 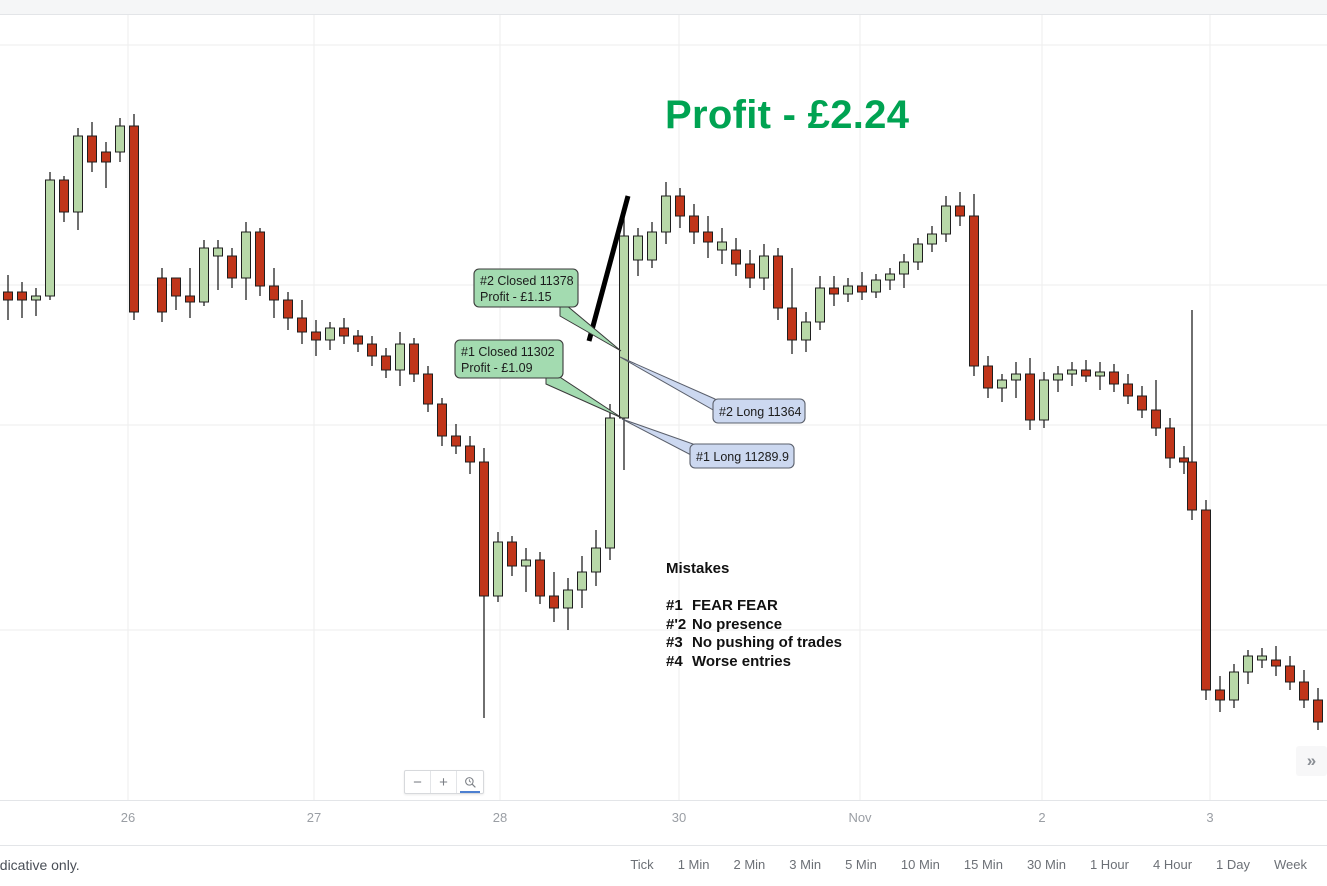 What do you see at coordinates (663, 823) in the screenshot?
I see `x-axis: 26 27 28 30 Nov 2 3` at bounding box center [663, 823].